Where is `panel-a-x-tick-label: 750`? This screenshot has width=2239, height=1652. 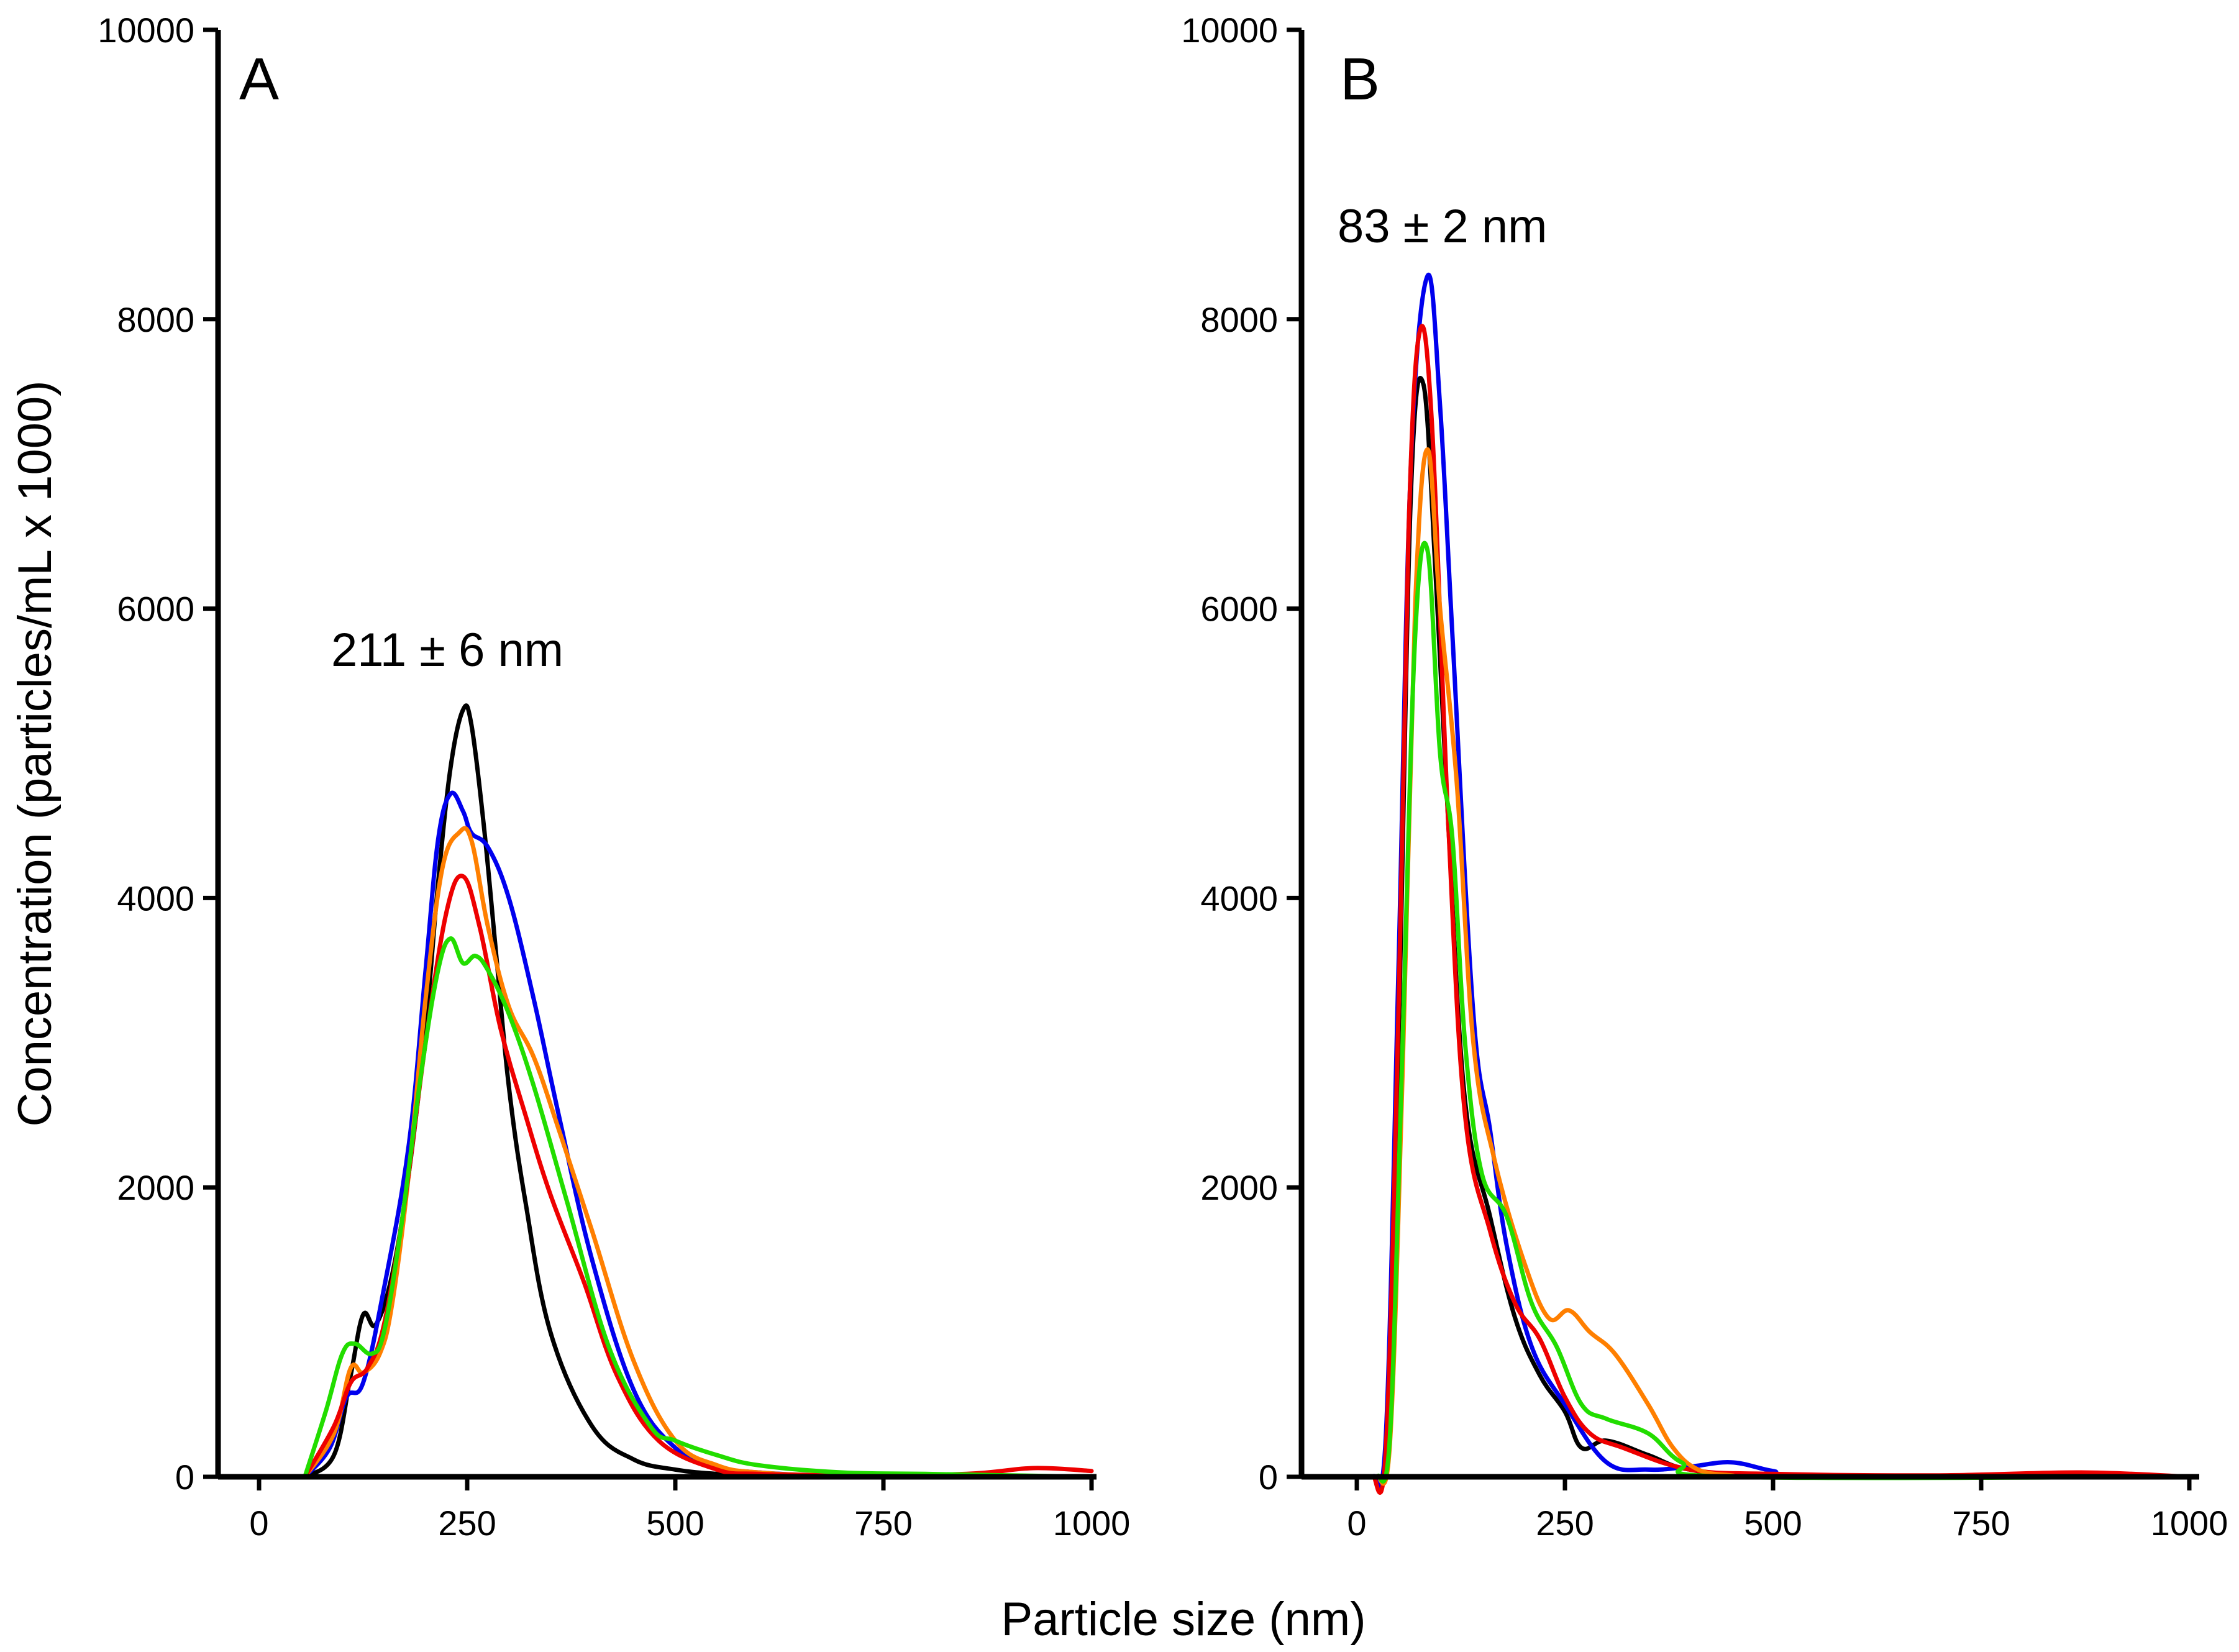 panel-a-x-tick-label: 750 is located at coordinates (883, 1524).